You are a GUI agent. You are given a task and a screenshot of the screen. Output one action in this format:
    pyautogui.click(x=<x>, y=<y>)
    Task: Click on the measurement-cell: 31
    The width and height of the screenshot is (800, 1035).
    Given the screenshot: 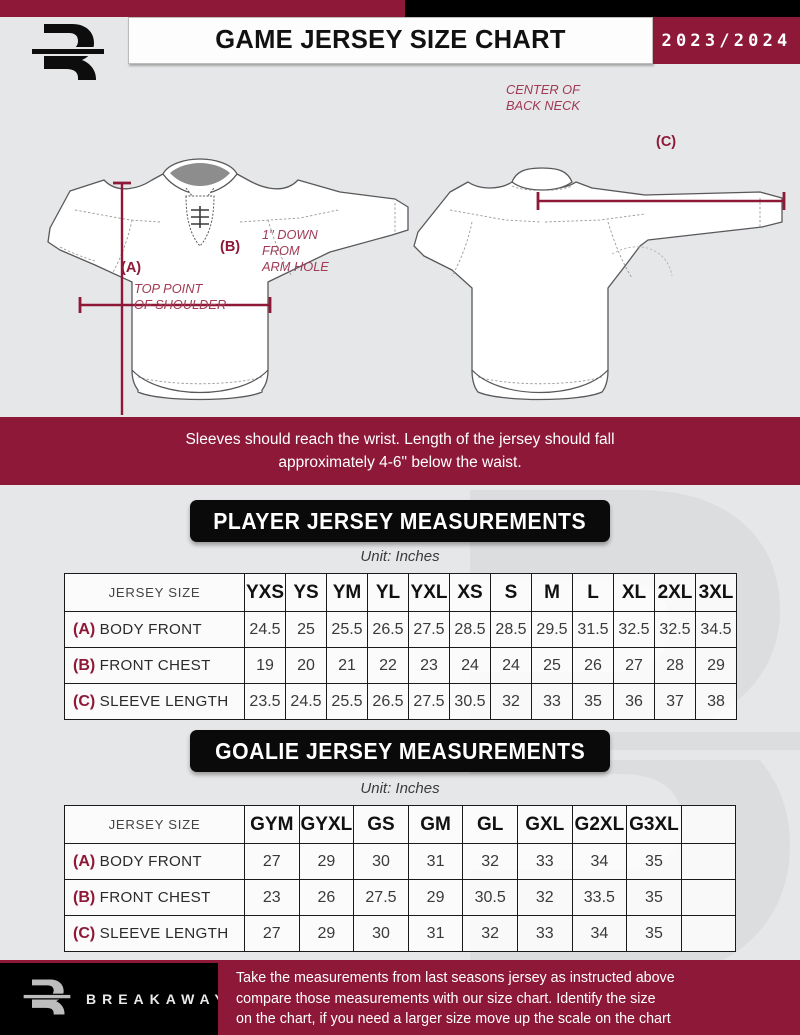 What is the action you would take?
    pyautogui.click(x=435, y=861)
    